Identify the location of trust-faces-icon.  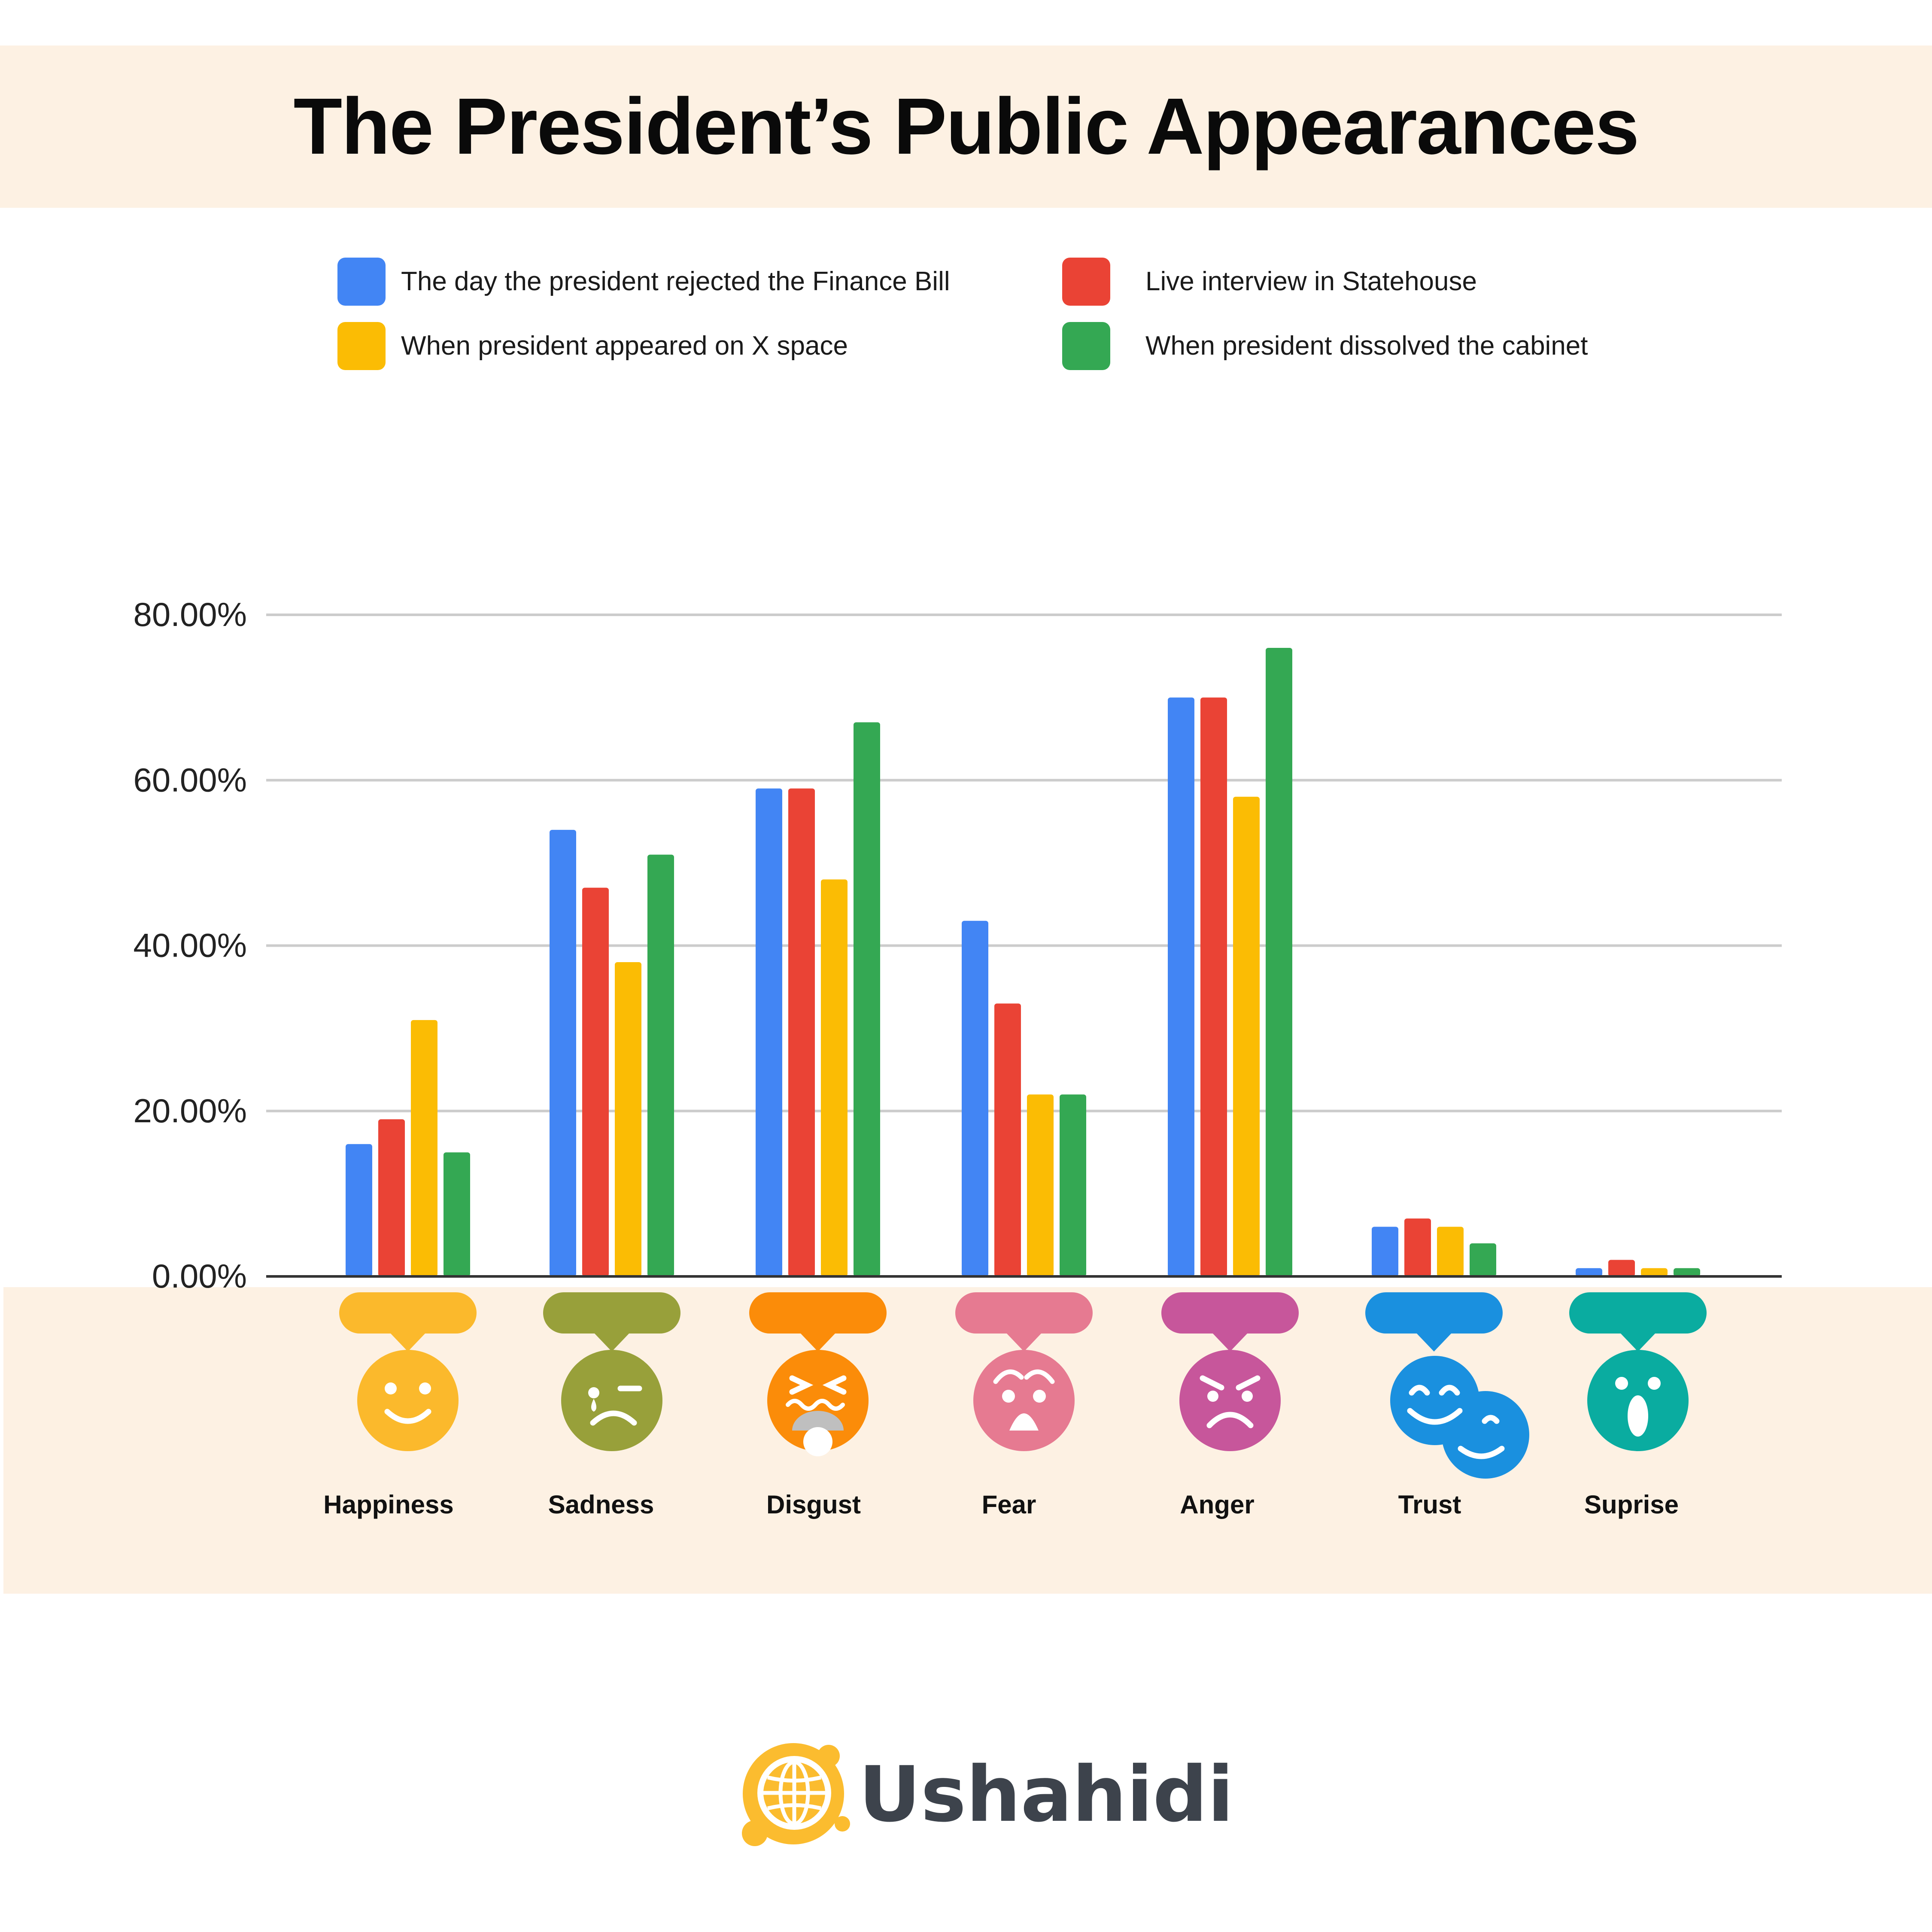
(1459, 1418).